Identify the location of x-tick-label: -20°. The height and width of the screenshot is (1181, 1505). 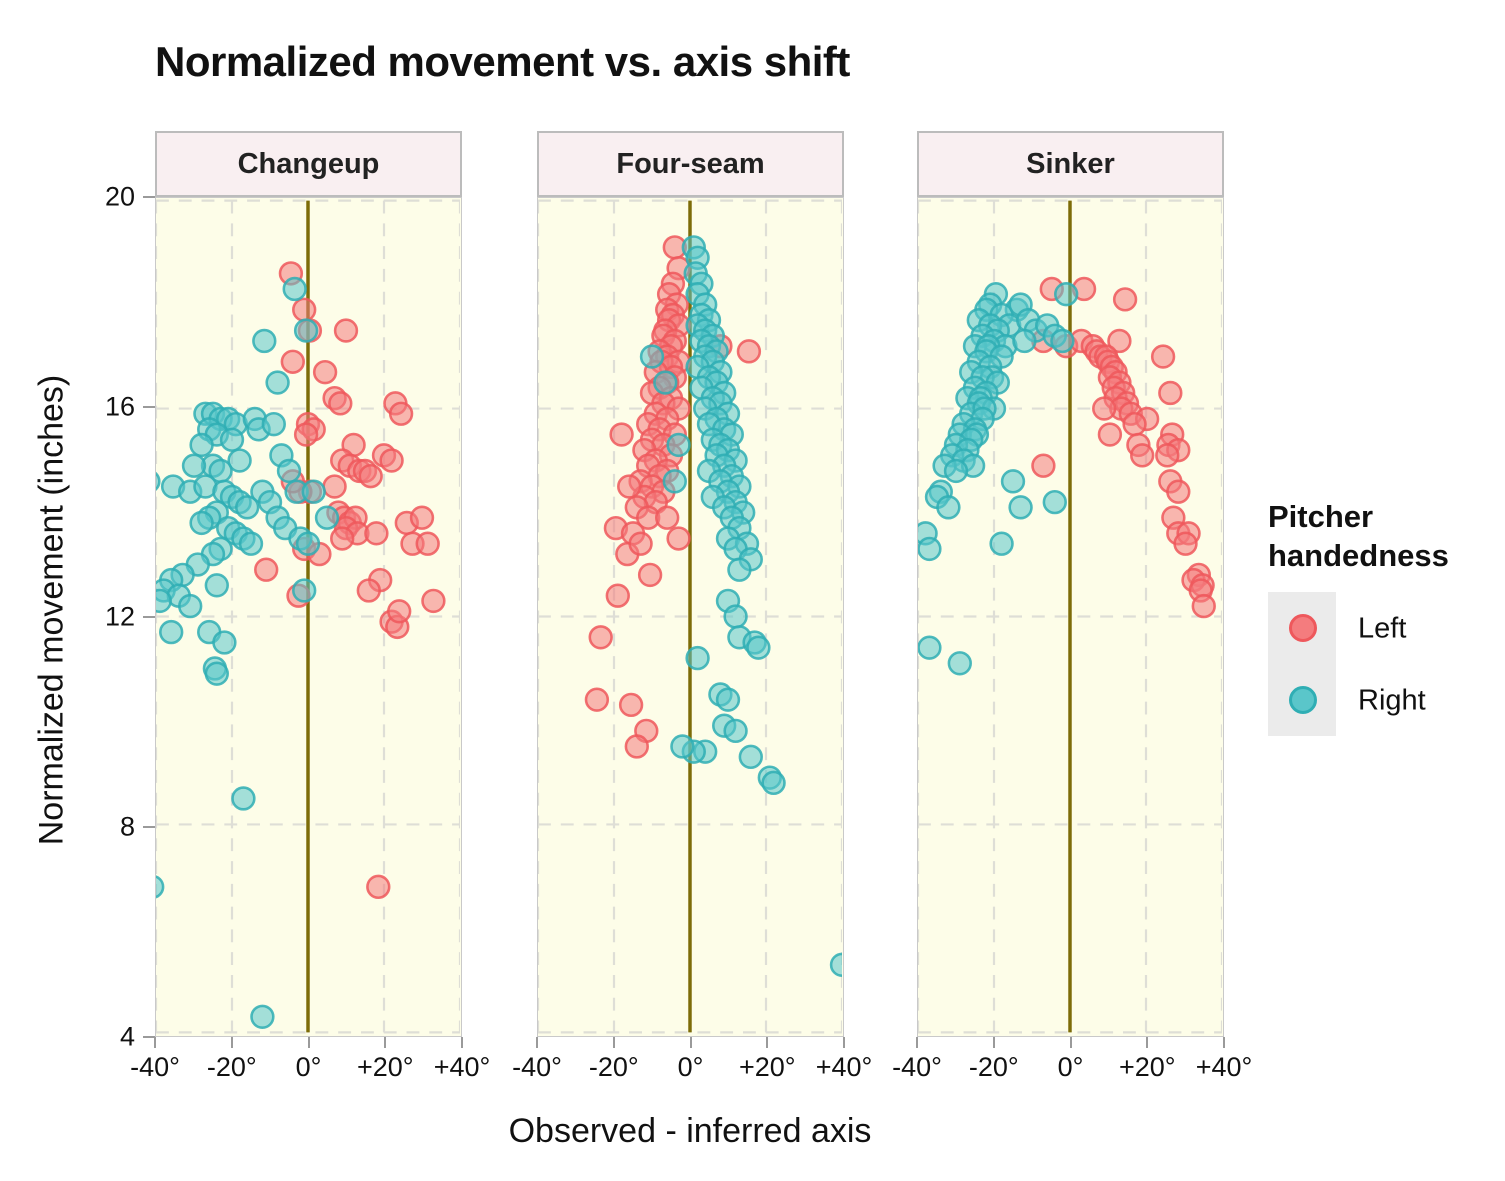
(993, 1067).